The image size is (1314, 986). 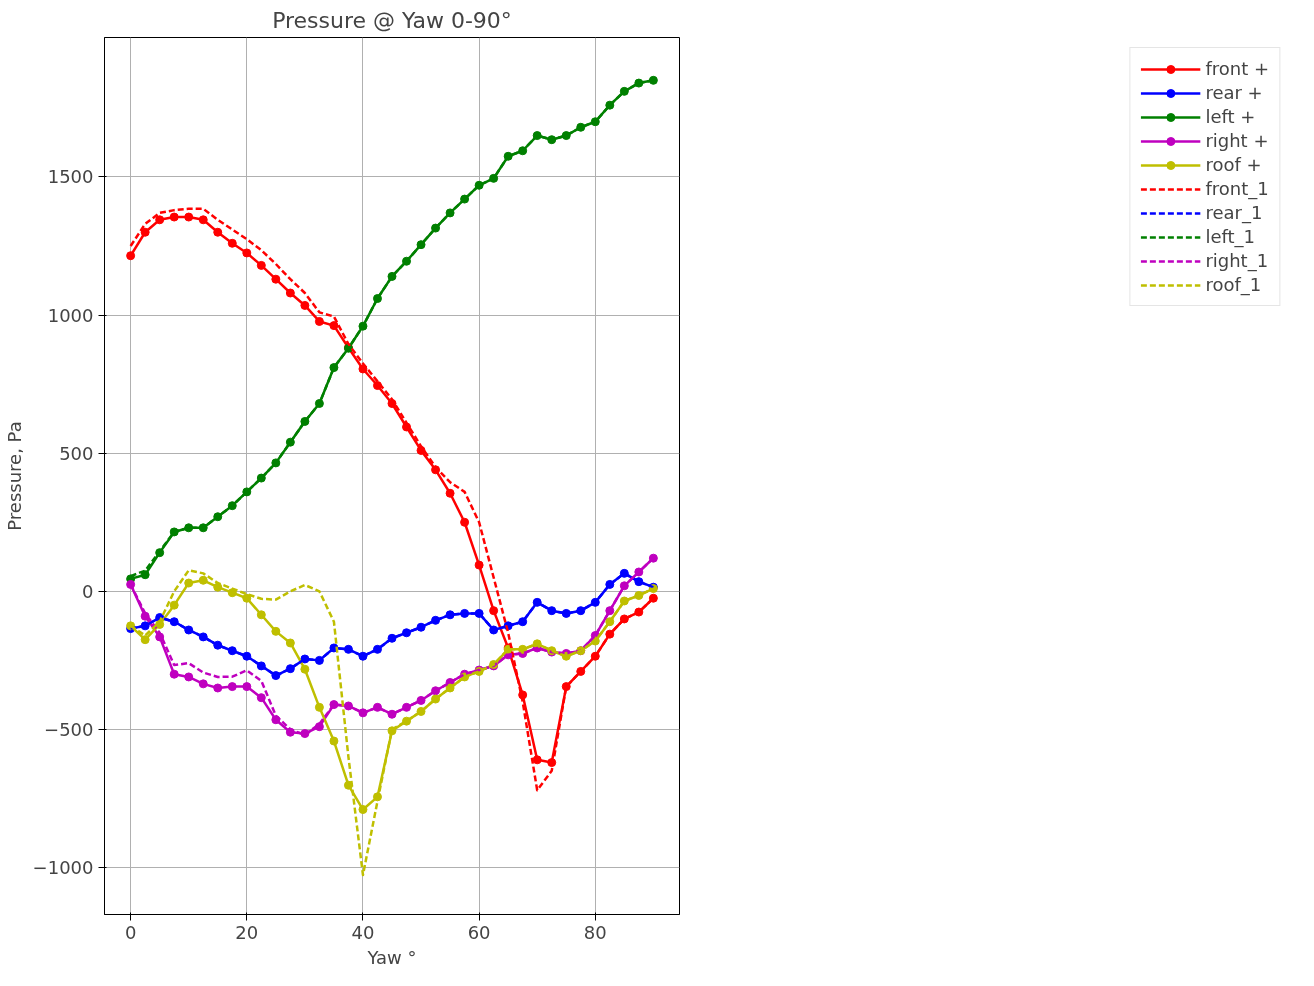 What do you see at coordinates (363, 932) in the screenshot?
I see `x-tick-label: 40` at bounding box center [363, 932].